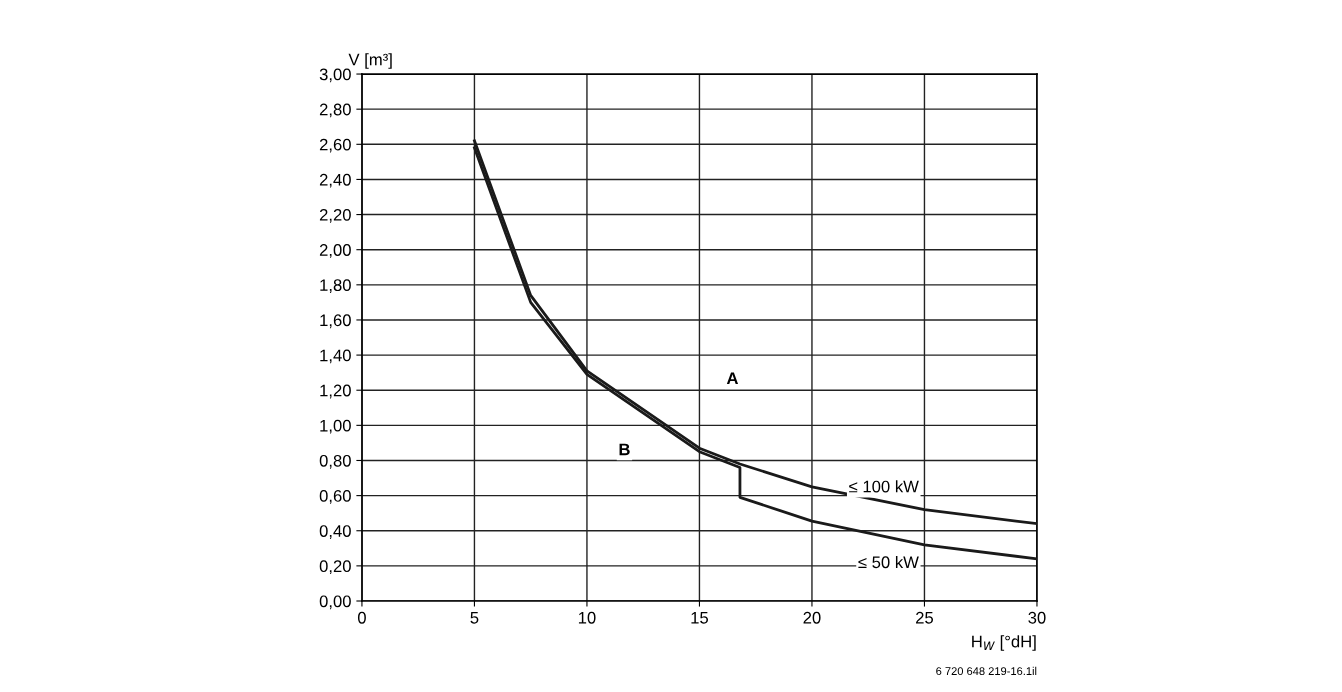  Describe the element at coordinates (335, 286) in the screenshot. I see `y-tick-label: 1,80` at that location.